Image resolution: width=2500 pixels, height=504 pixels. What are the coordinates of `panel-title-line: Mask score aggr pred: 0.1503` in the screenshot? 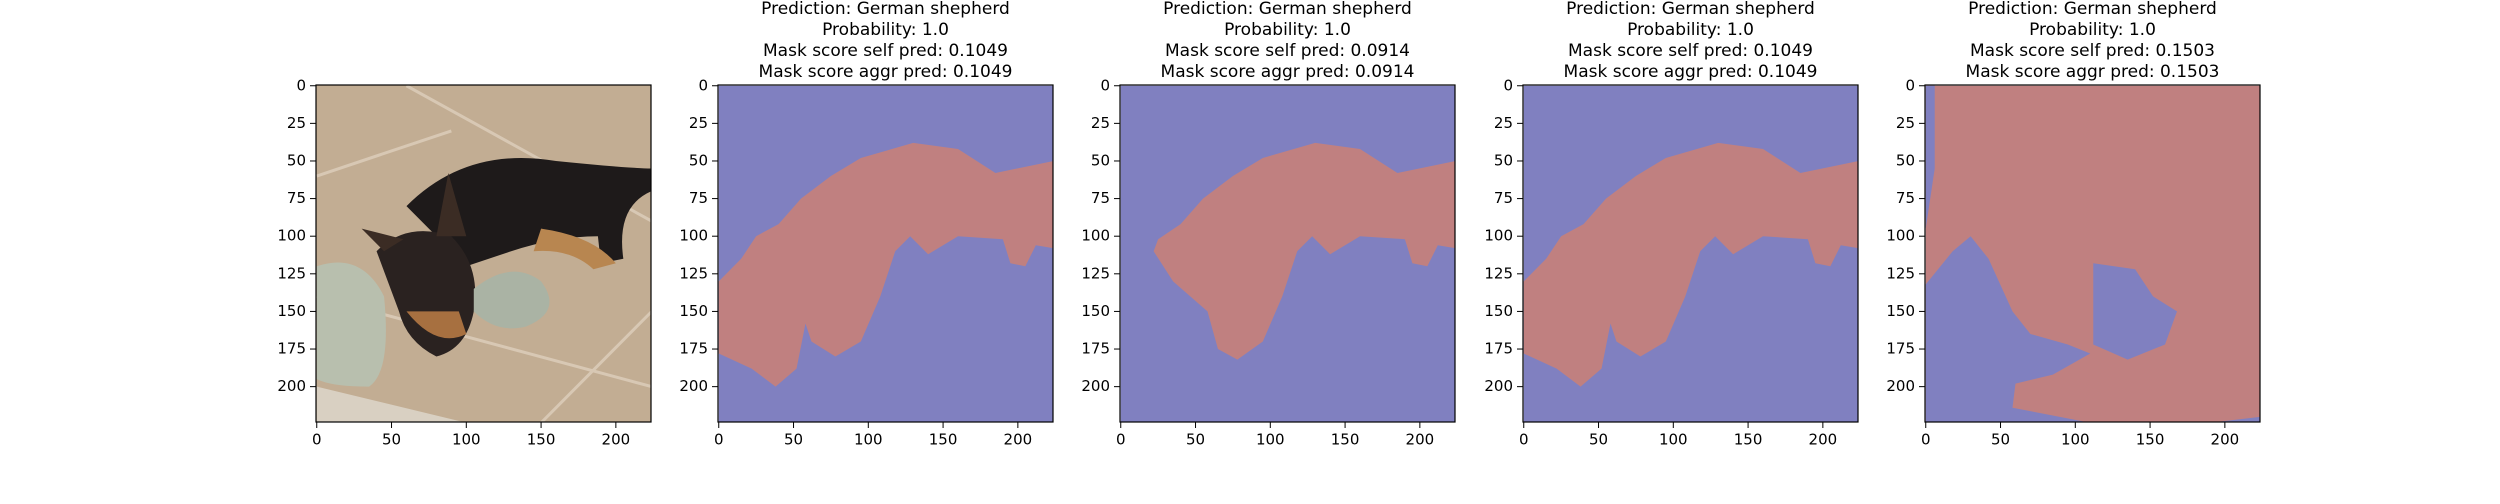 It's located at (2093, 72).